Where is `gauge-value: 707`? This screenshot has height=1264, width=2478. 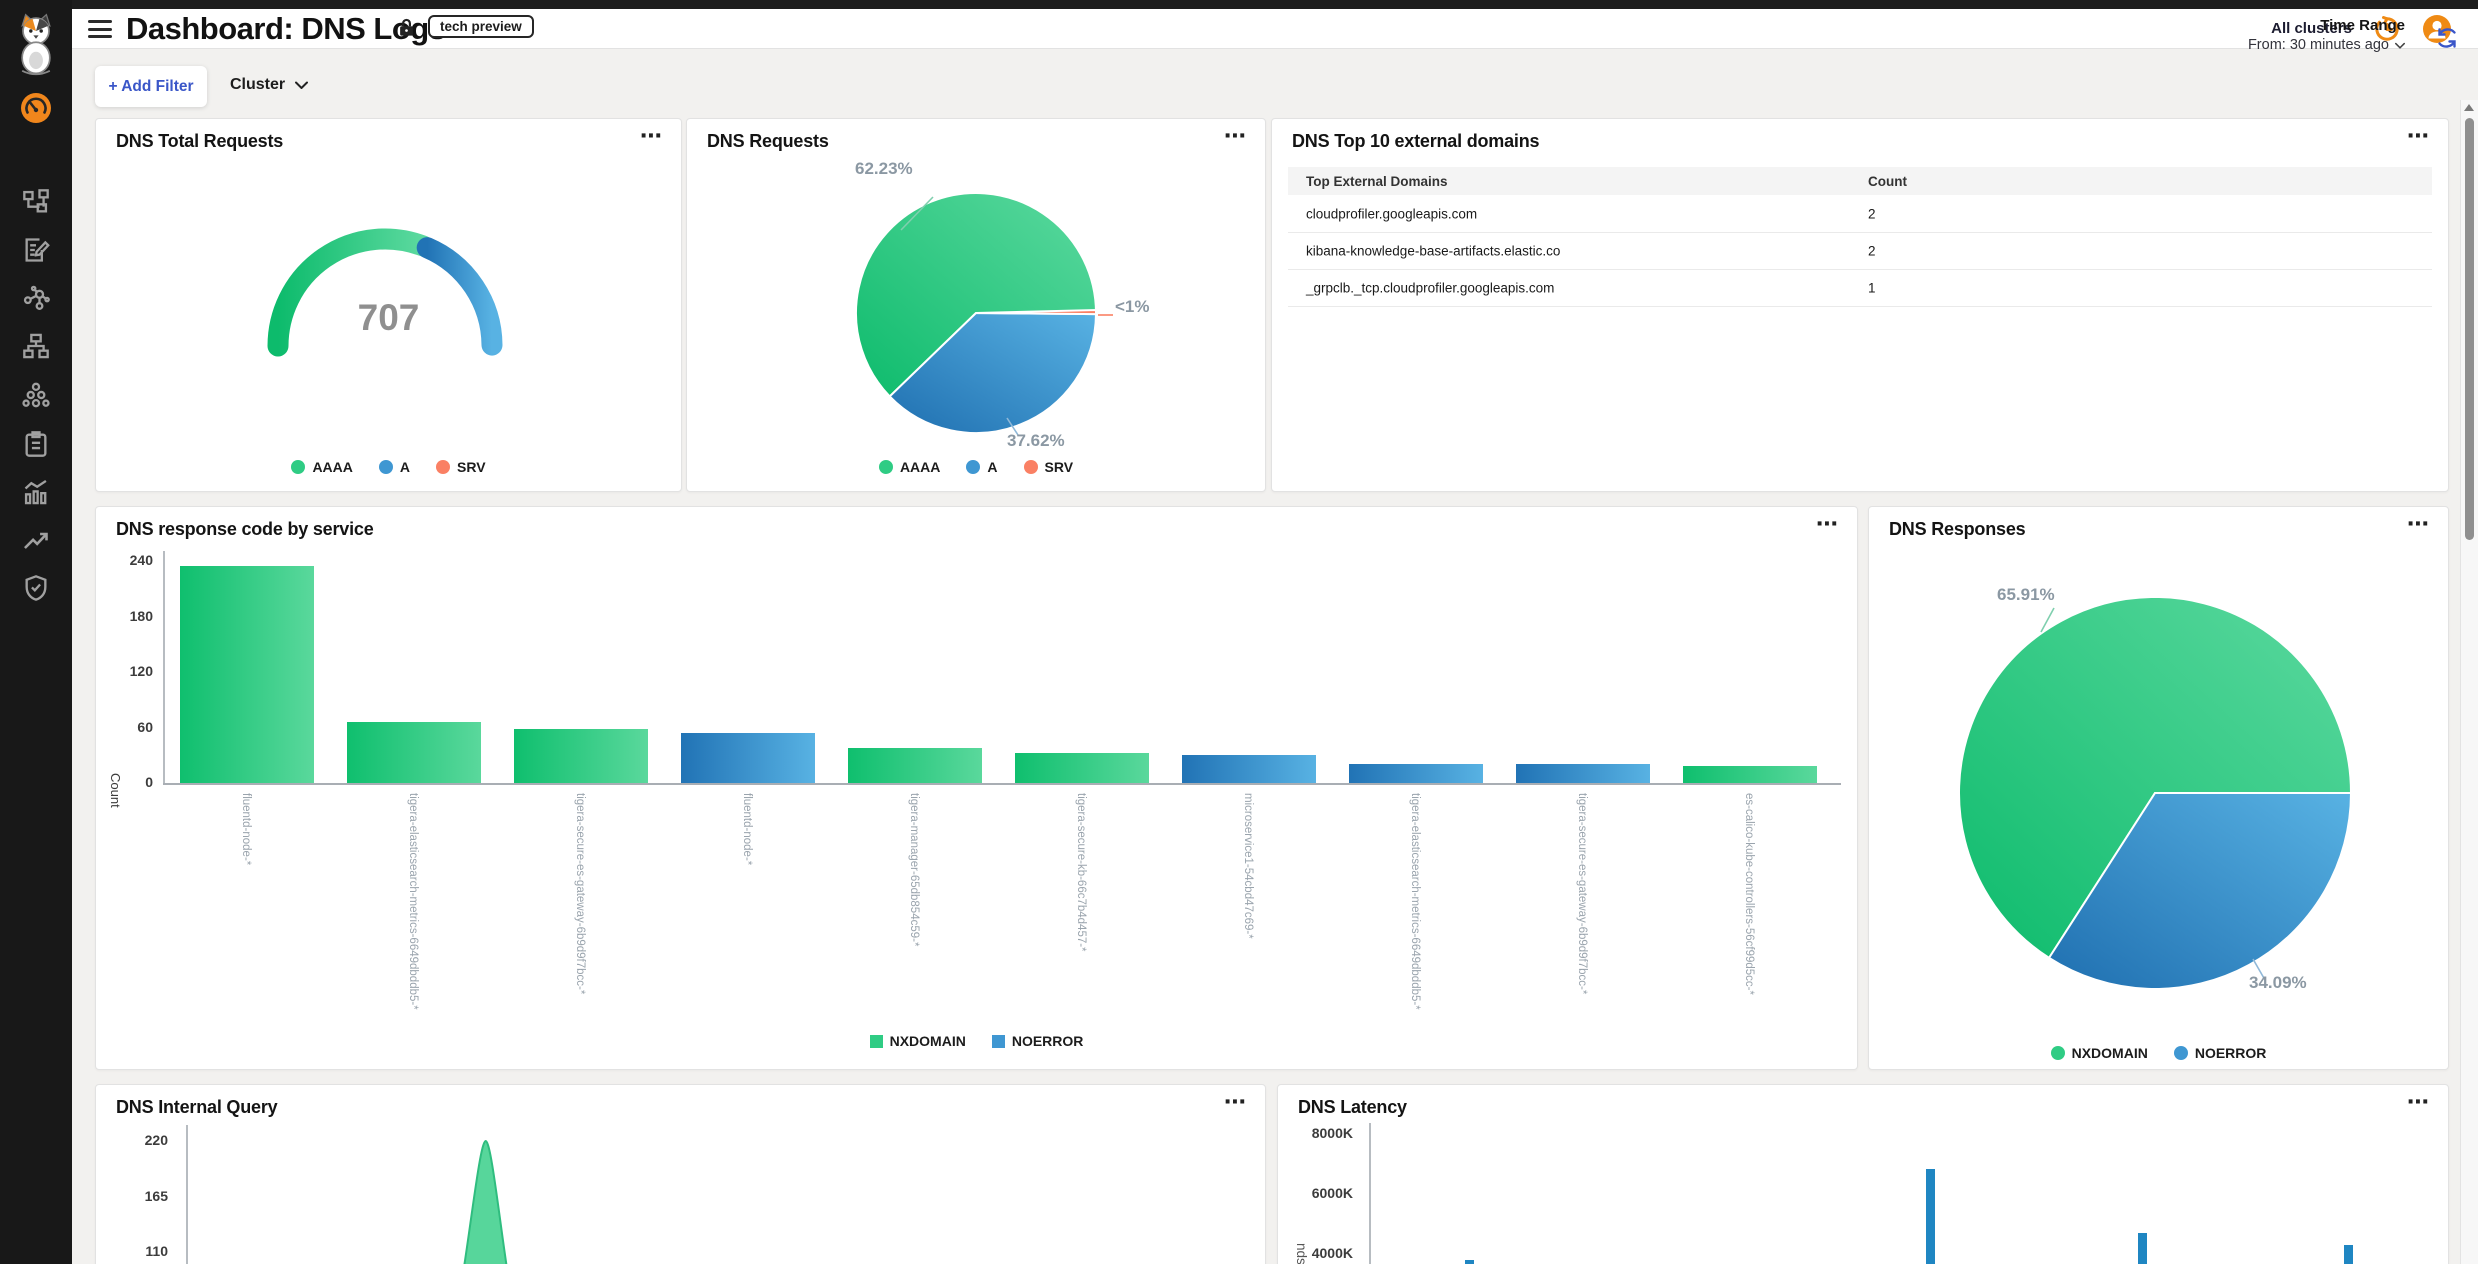
gauge-value: 707 is located at coordinates (388, 317).